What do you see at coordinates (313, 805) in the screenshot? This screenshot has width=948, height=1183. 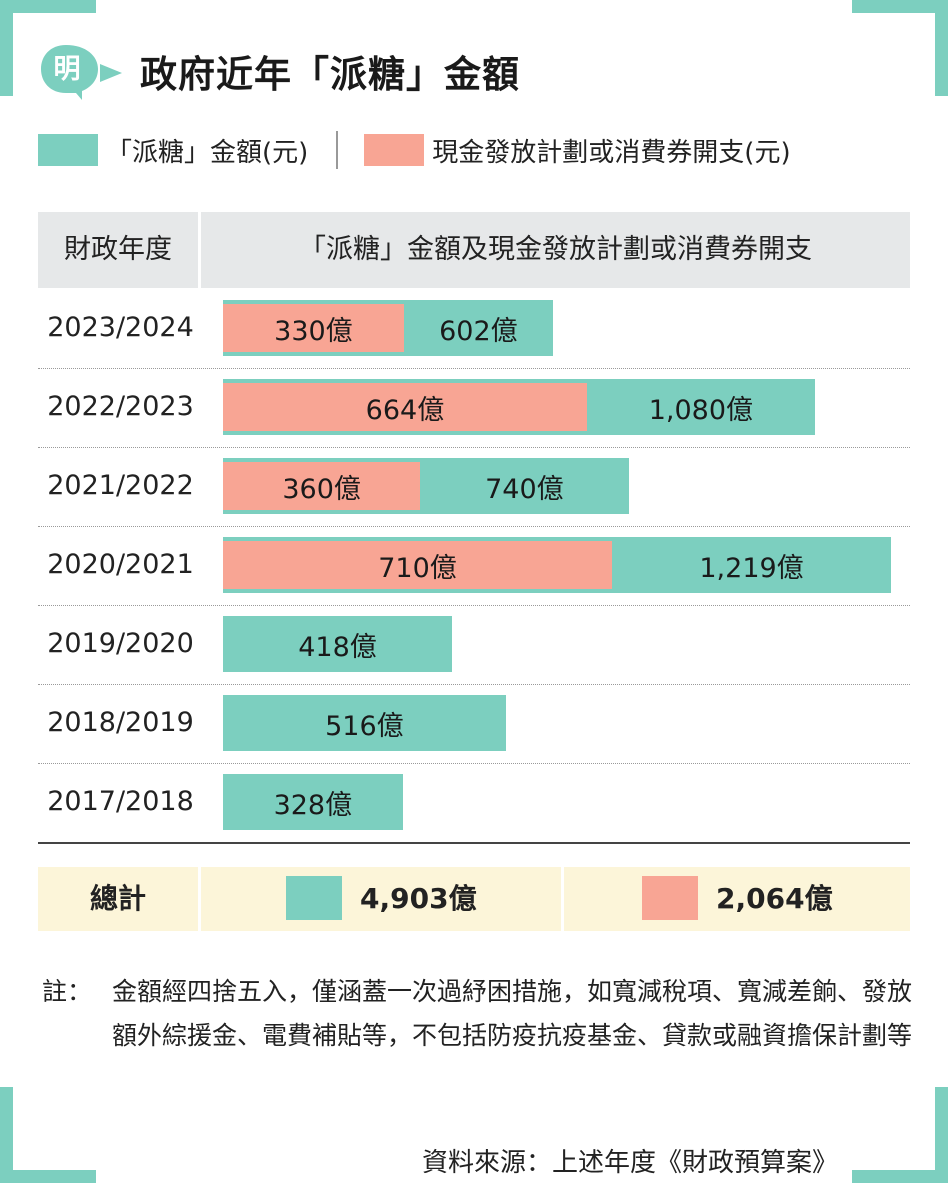 I see `bar-total-label: 328億` at bounding box center [313, 805].